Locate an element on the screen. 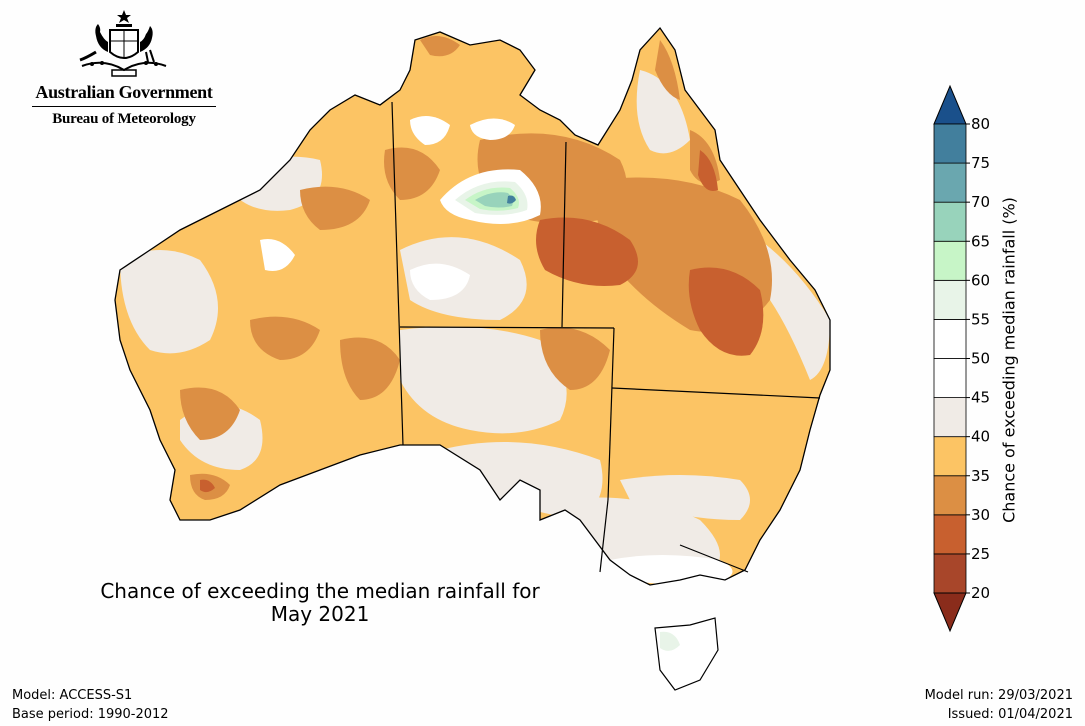 The image size is (1085, 726). model-name: Model: ACCESS-S1 is located at coordinates (72, 695).